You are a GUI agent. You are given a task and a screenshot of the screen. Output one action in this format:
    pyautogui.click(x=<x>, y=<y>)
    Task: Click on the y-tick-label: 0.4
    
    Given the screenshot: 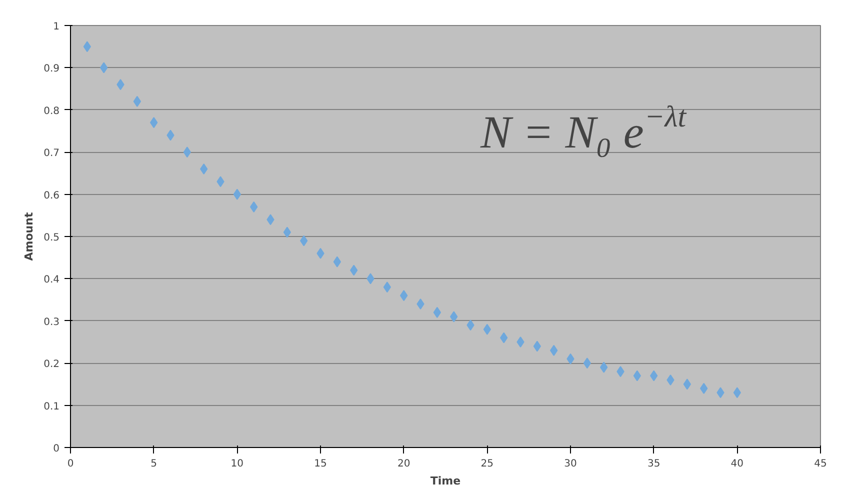 What is the action you would take?
    pyautogui.click(x=52, y=280)
    